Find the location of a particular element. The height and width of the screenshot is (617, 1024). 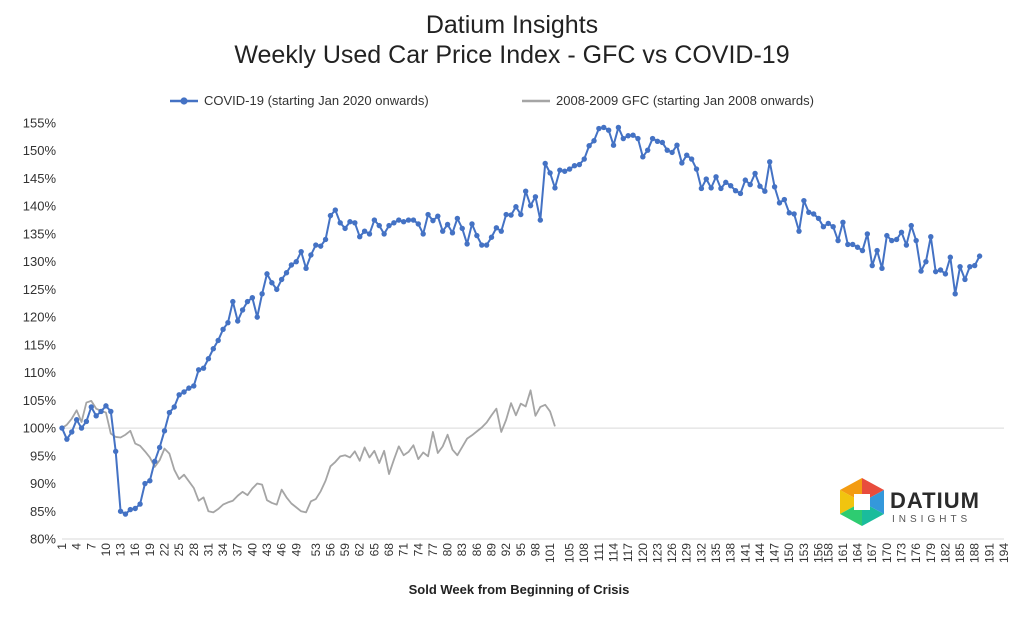

x-tick-label: 144 is located at coordinates (760, 553).